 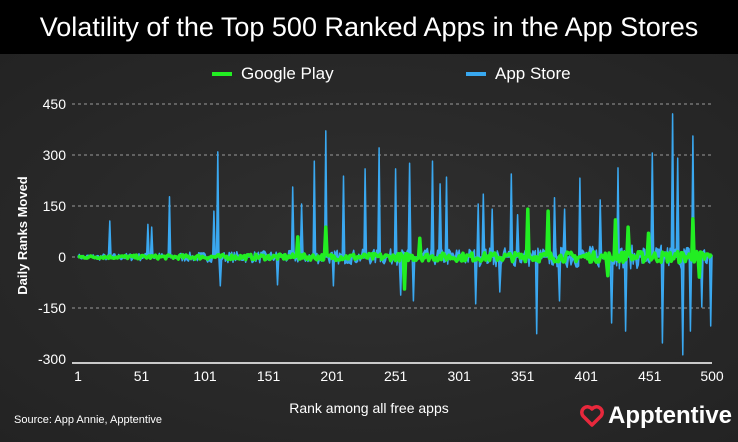 What do you see at coordinates (712, 376) in the screenshot?
I see `x-tick-label: 500` at bounding box center [712, 376].